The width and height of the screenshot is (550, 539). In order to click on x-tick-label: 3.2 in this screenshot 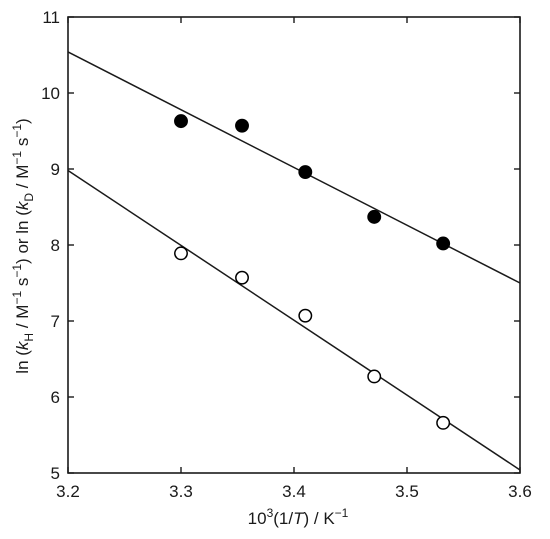, I will do `click(68, 491)`.